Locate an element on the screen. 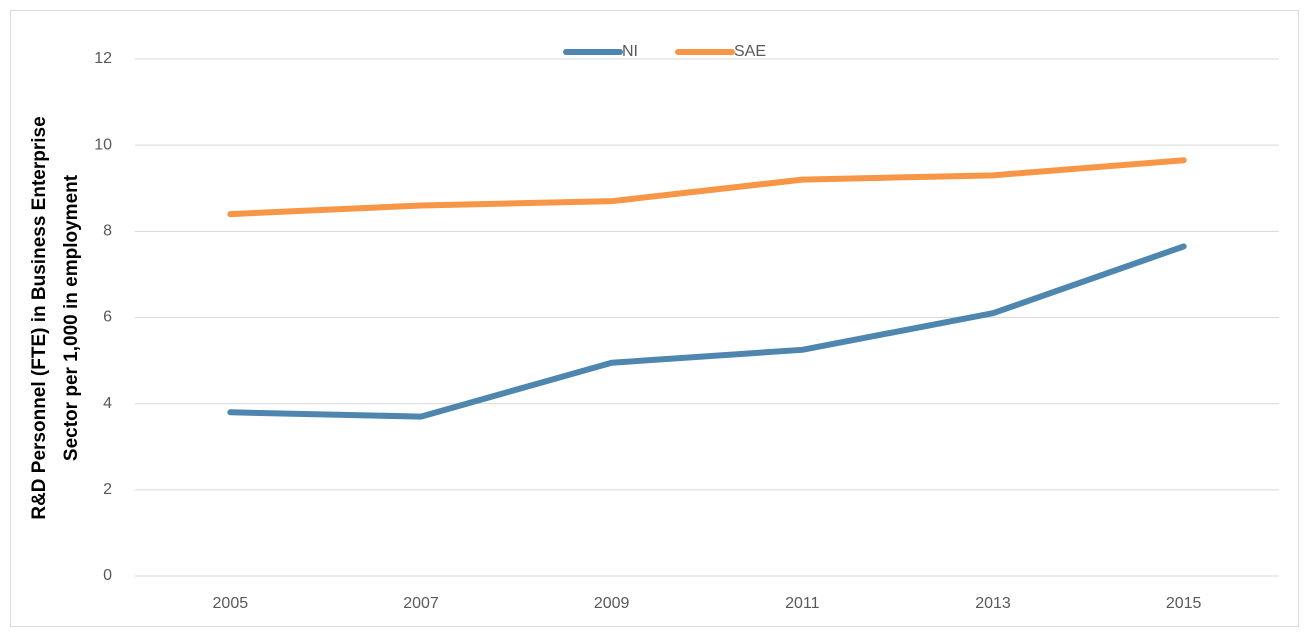 The width and height of the screenshot is (1309, 637). x-tick-label: 2015 is located at coordinates (1184, 603).